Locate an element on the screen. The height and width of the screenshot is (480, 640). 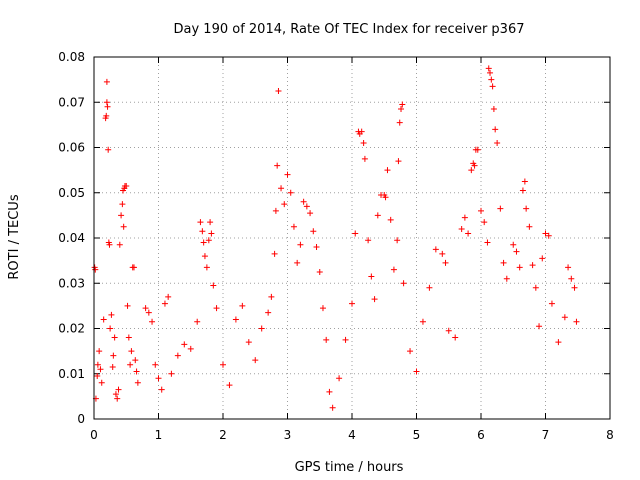
x-tick-label: 1 is located at coordinates (159, 435).